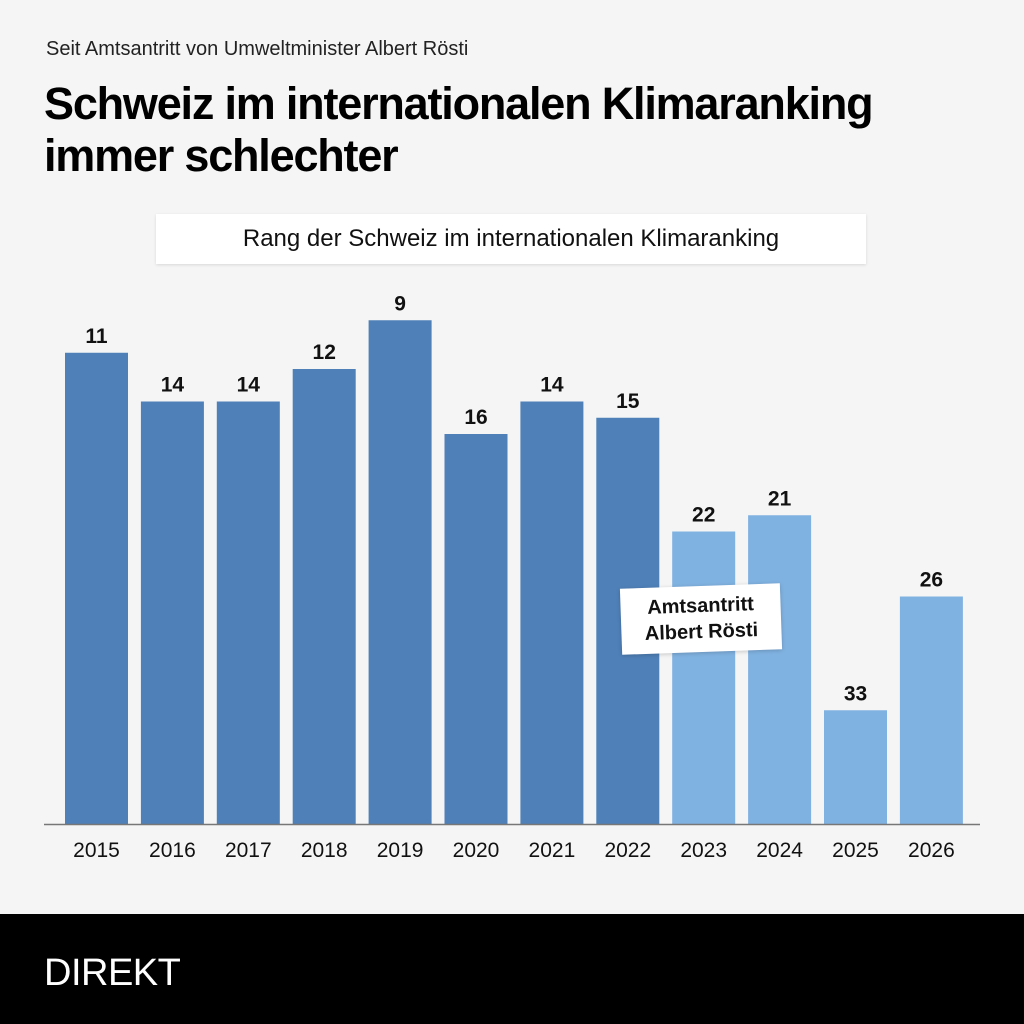 Image resolution: width=1024 pixels, height=1024 pixels. I want to click on x-tick-label-2019: 2019, so click(400, 850).